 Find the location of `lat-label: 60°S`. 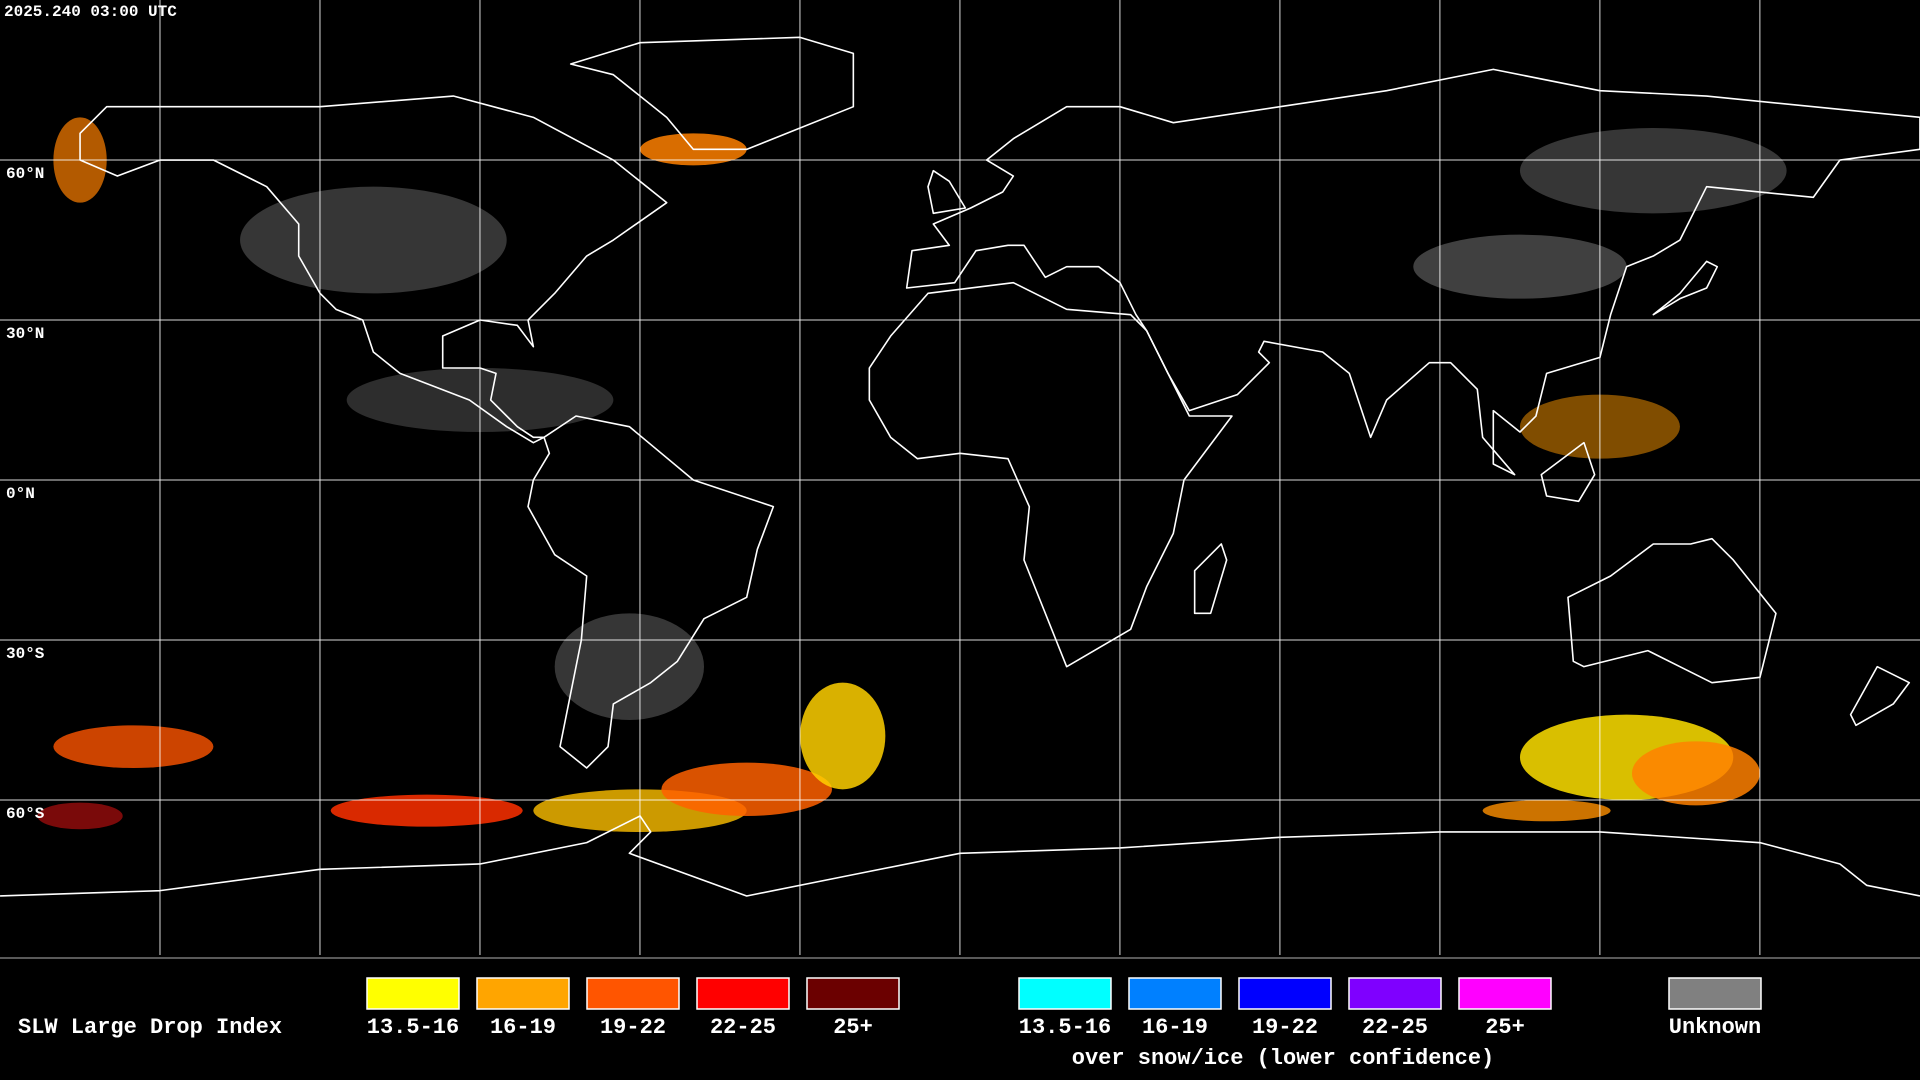

lat-label: 60°S is located at coordinates (25, 814).